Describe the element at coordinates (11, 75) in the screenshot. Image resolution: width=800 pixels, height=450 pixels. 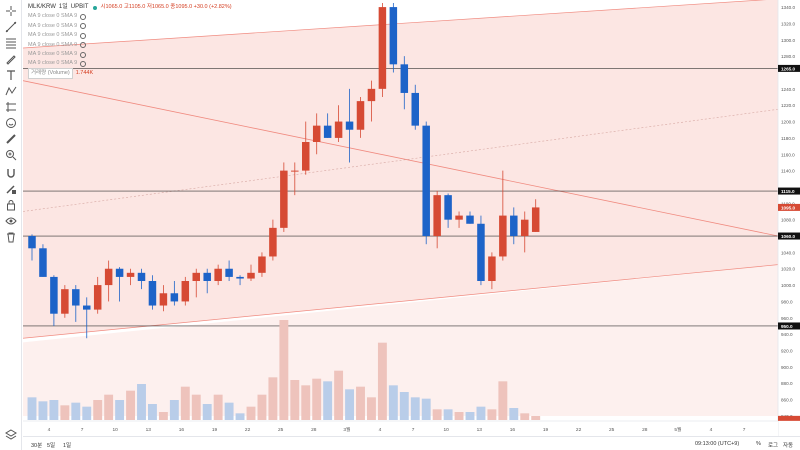
I see `text-icon` at that location.